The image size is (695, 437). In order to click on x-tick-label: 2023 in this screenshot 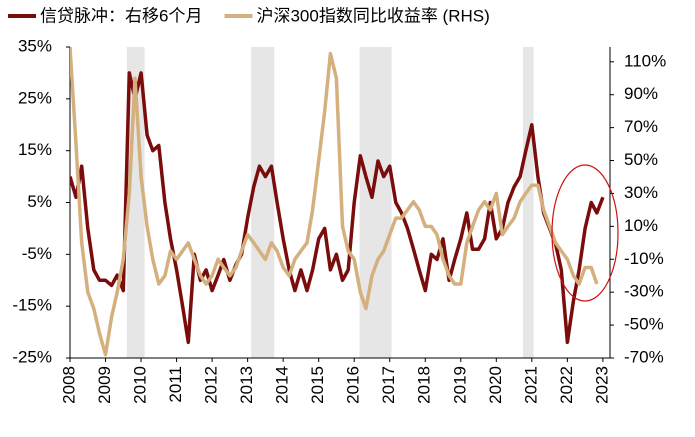, I will do `click(601, 385)`.